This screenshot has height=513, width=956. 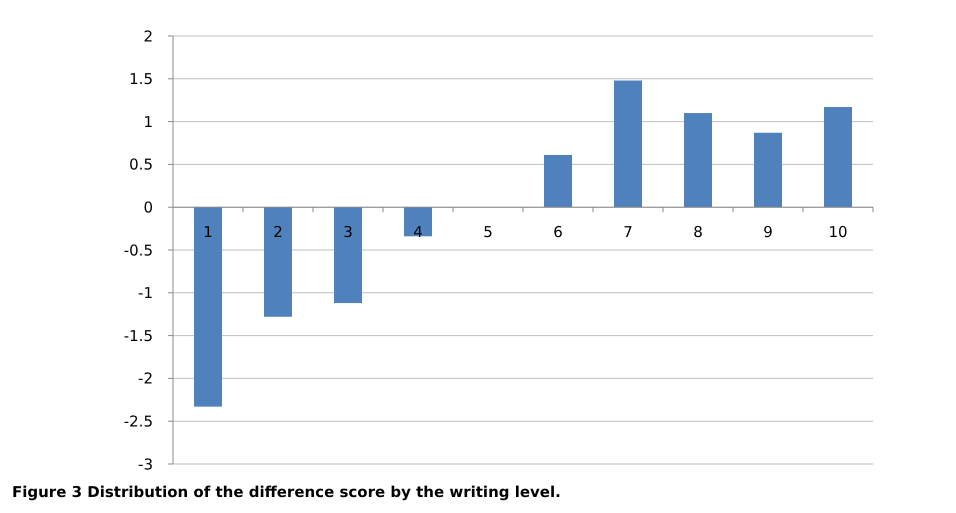 What do you see at coordinates (838, 232) in the screenshot?
I see `x-tick-label: 10` at bounding box center [838, 232].